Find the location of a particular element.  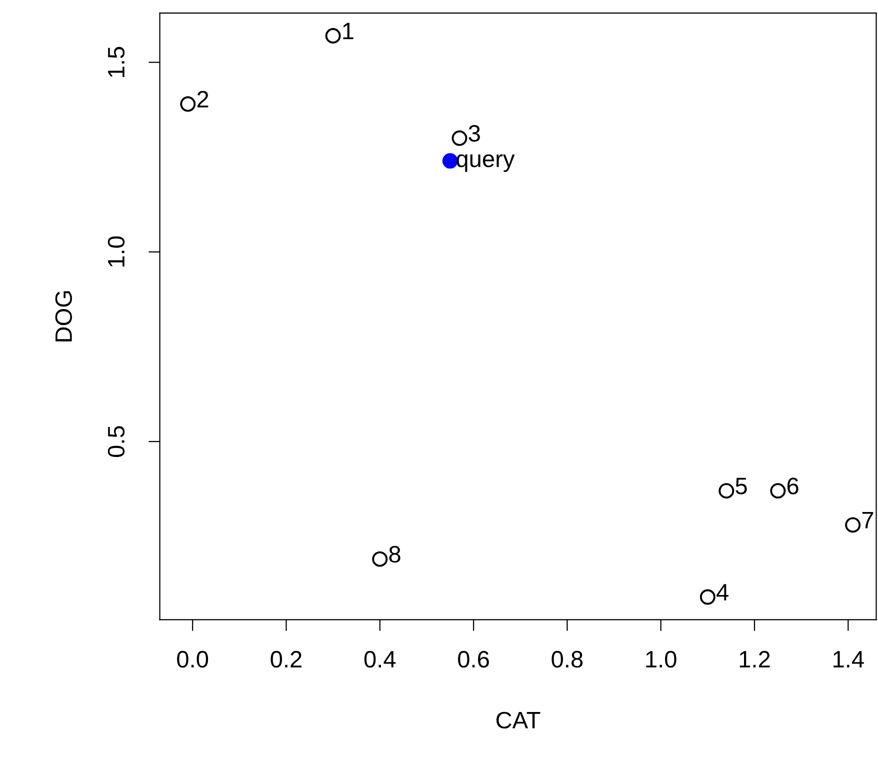

annotation: 8 is located at coordinates (394, 554).